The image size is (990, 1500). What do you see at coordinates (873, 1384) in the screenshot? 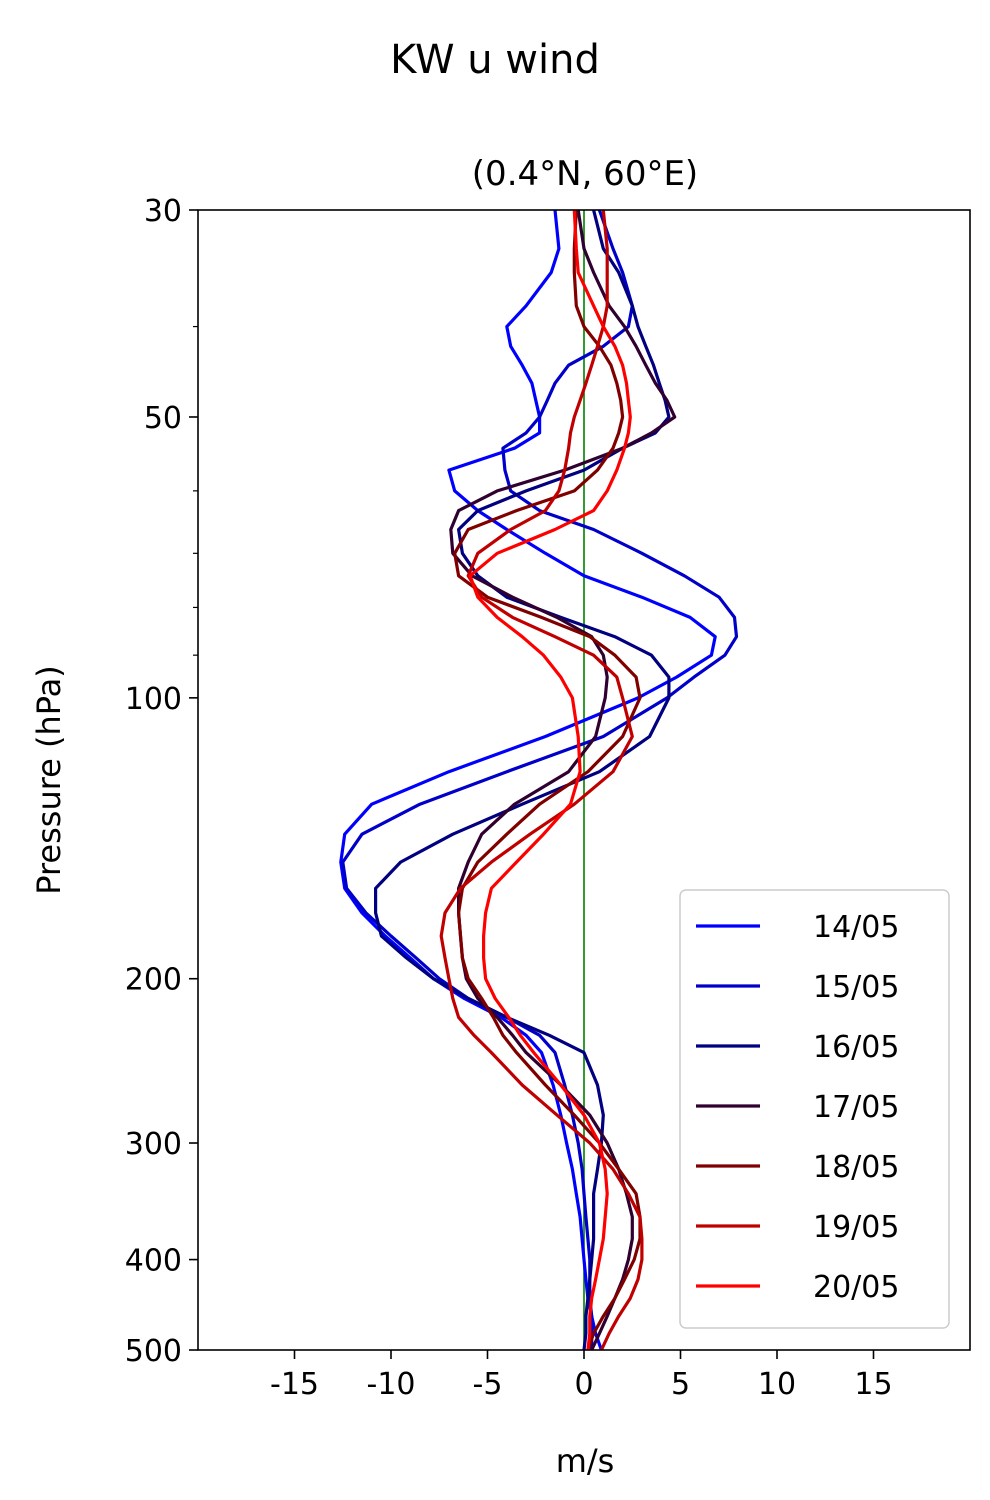
I see `x-tick-label: 15` at bounding box center [873, 1384].